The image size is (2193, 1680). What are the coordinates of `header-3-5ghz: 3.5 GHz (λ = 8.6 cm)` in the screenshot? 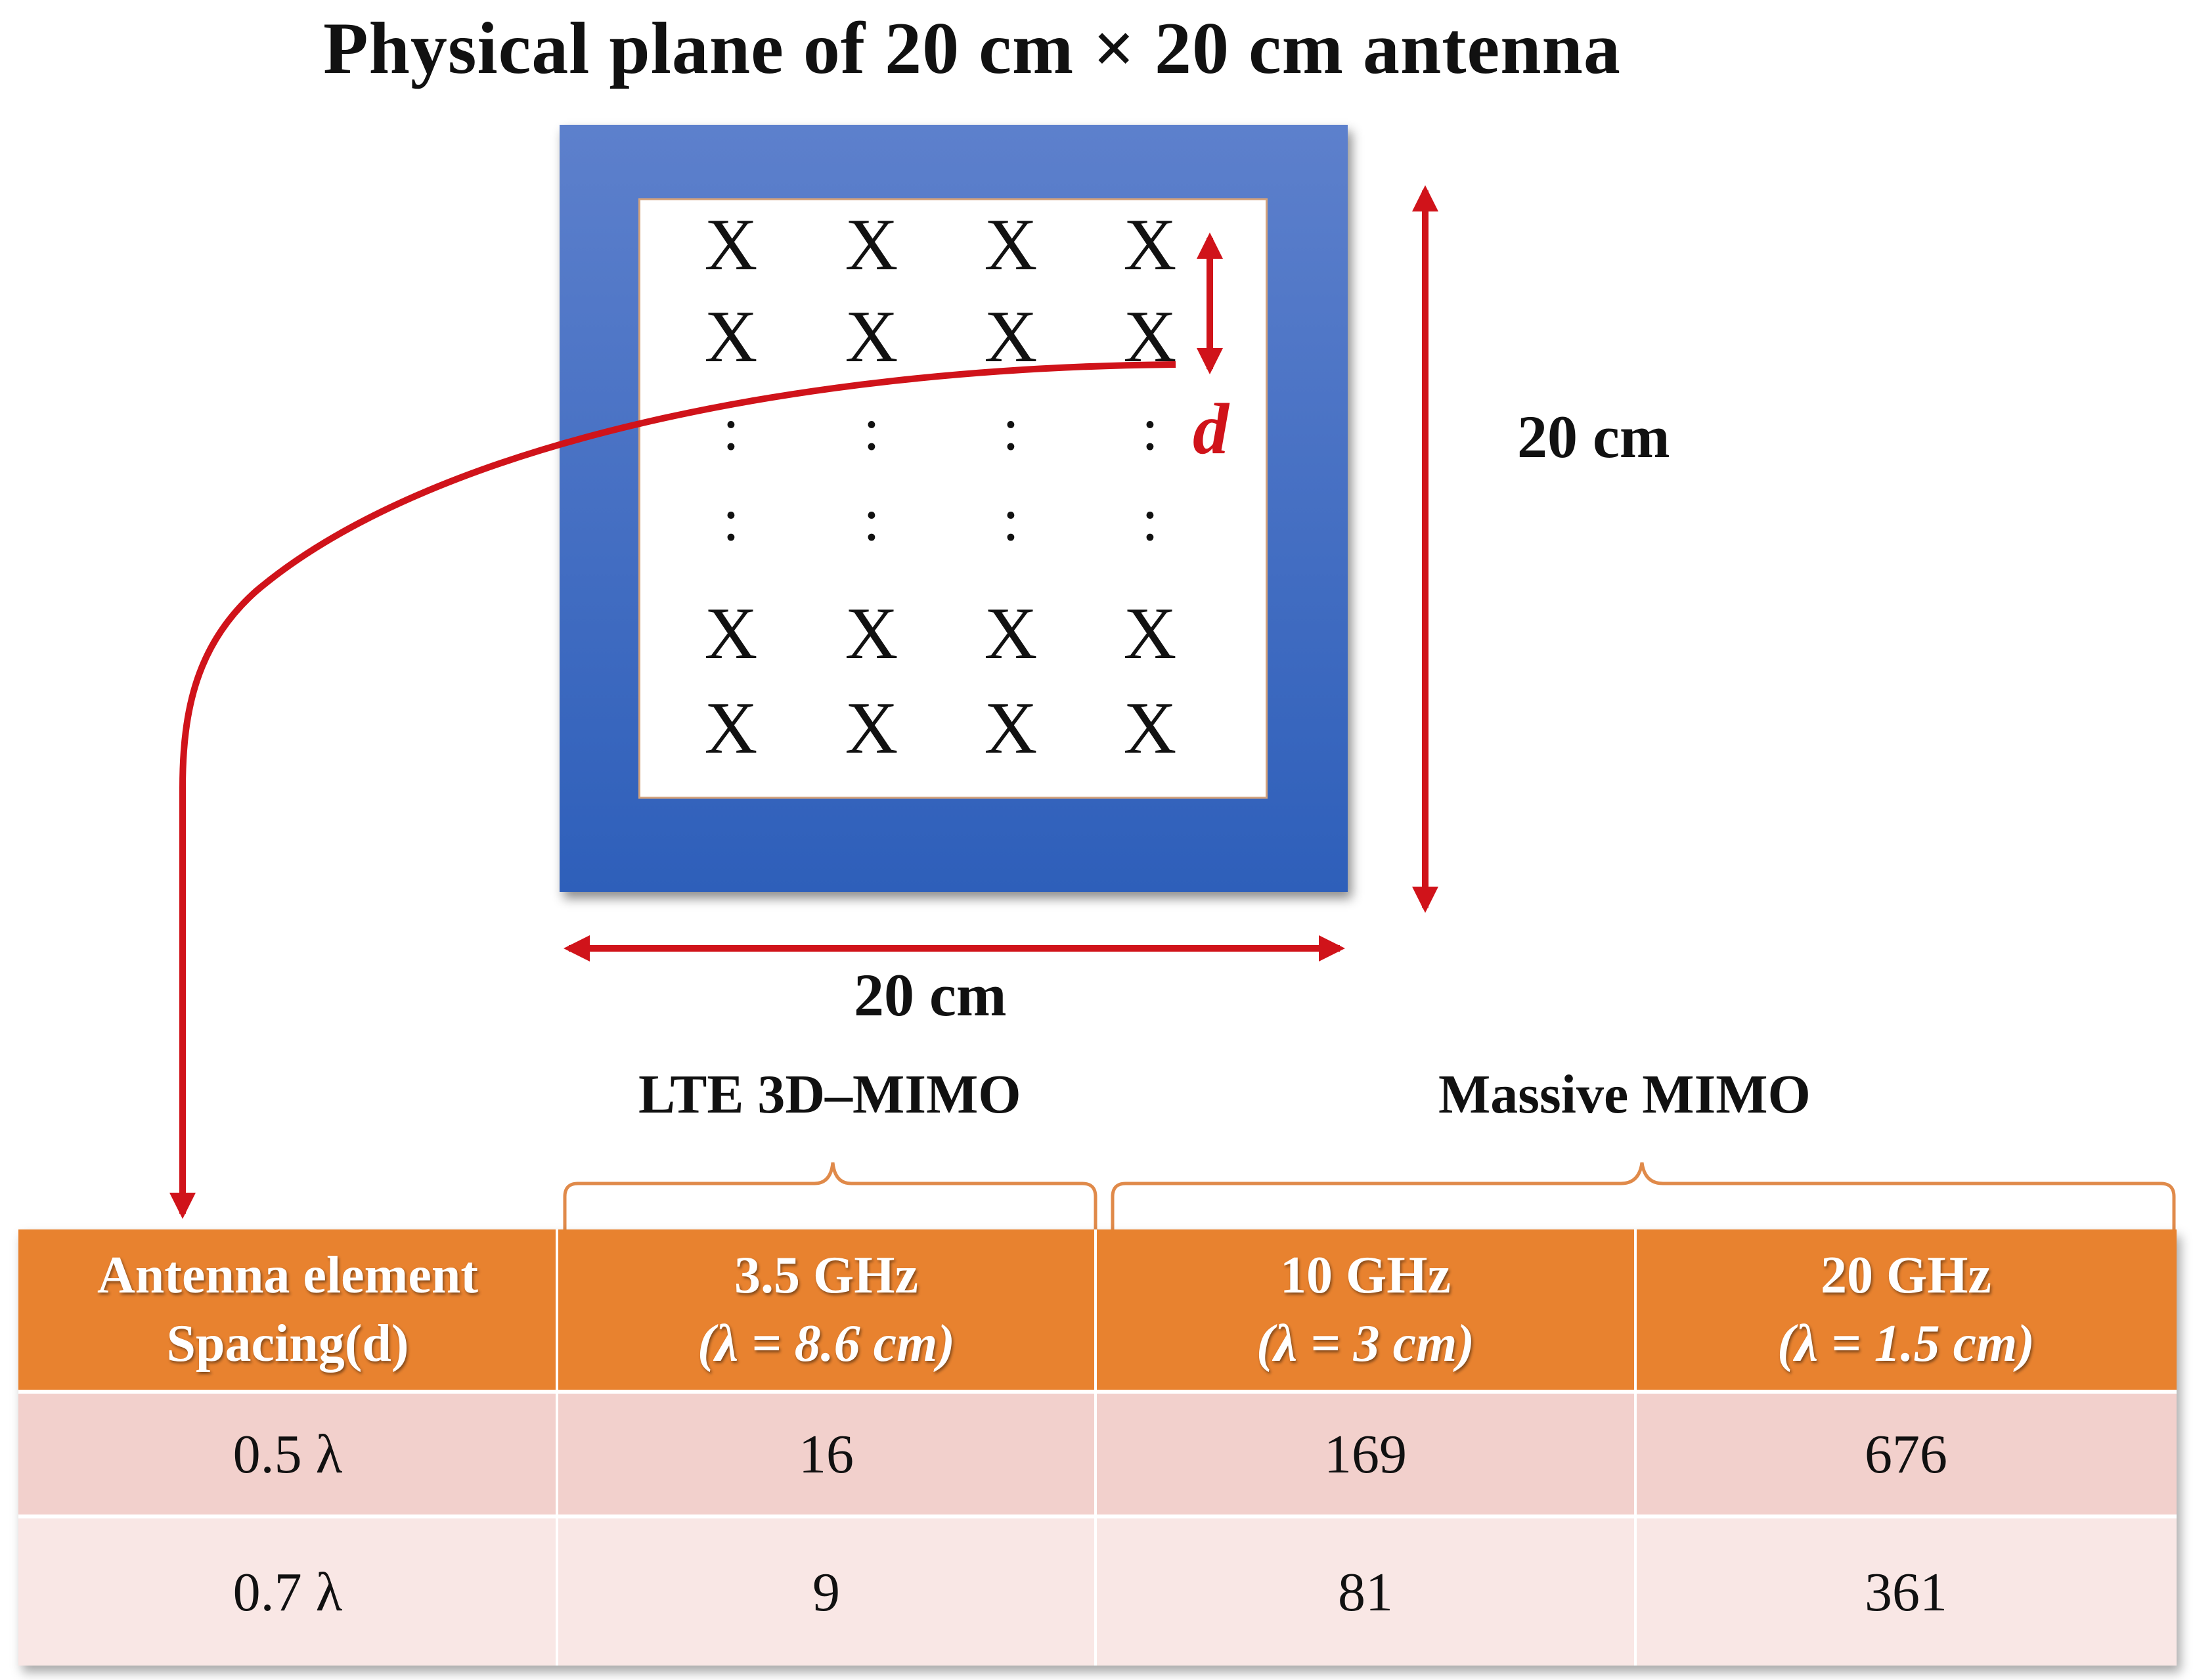 It's located at (826, 1309).